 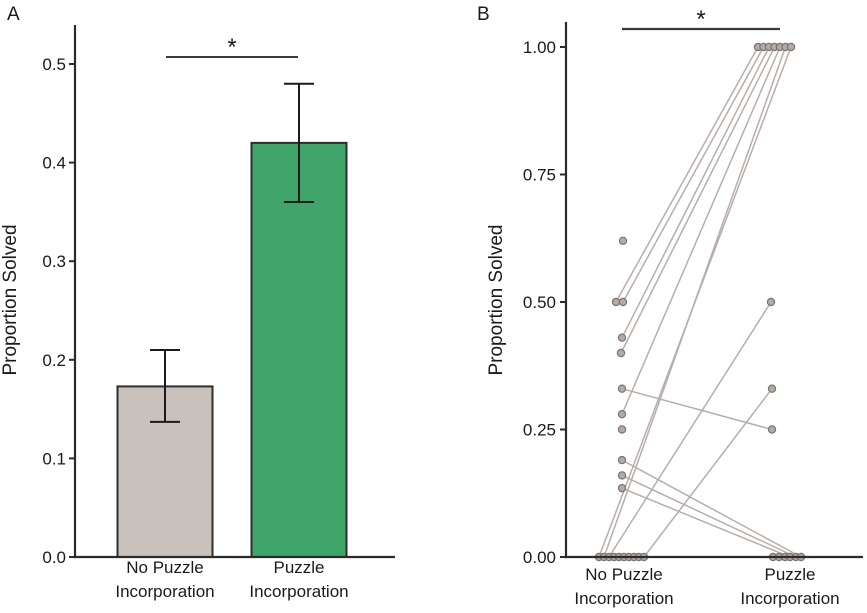 I want to click on panel-a-label: A, so click(x=13, y=14).